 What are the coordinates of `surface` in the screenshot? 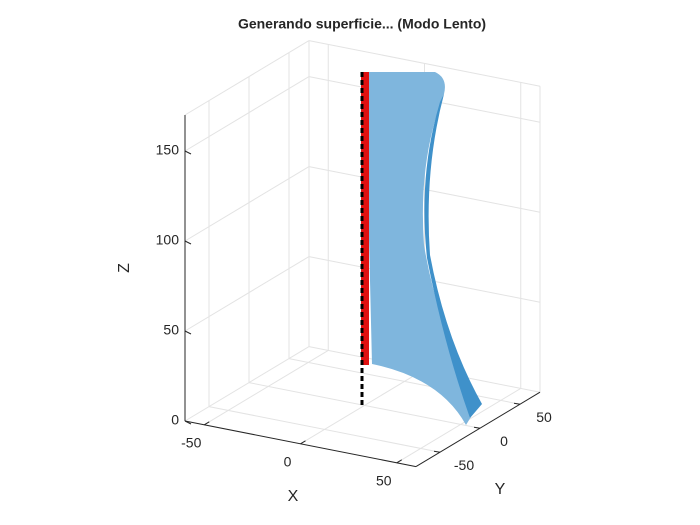 It's located at (421, 248).